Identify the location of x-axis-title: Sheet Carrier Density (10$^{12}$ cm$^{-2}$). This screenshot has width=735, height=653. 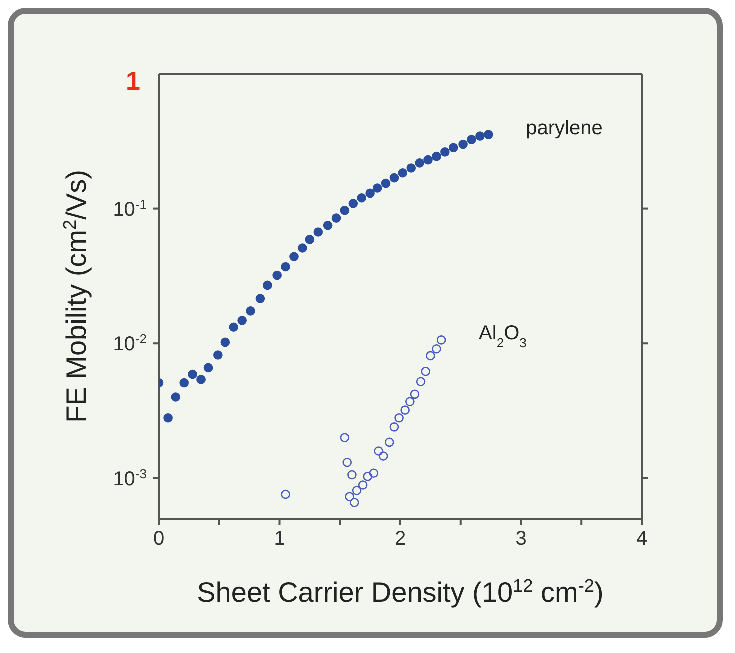
(400, 592).